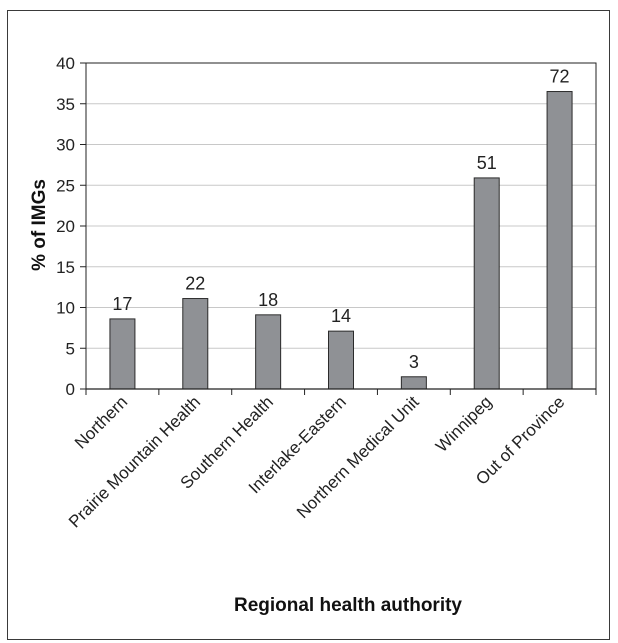 This screenshot has width=618, height=643. Describe the element at coordinates (348, 605) in the screenshot. I see `x-axis-title: Regional health authority` at that location.